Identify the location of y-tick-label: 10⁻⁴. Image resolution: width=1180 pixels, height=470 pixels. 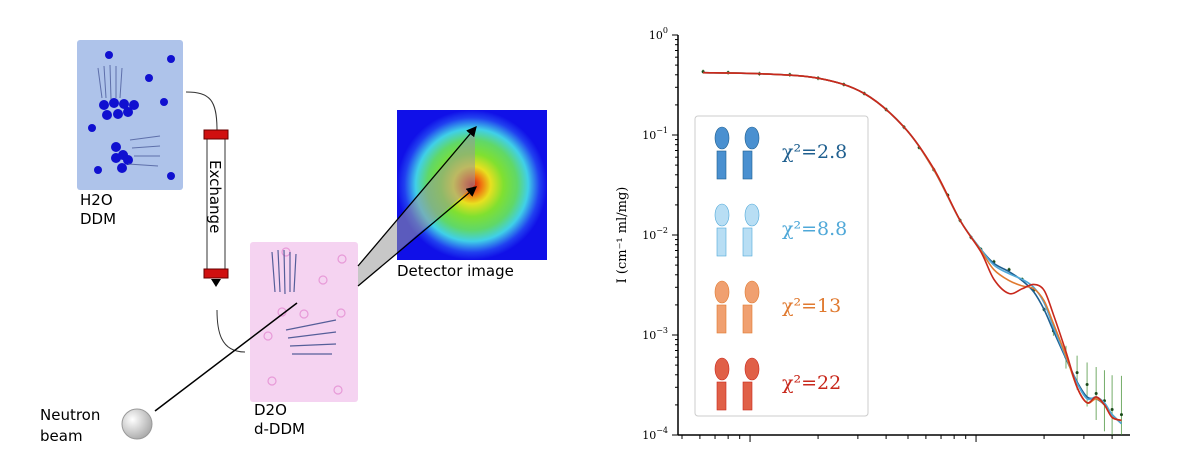
(655, 434).